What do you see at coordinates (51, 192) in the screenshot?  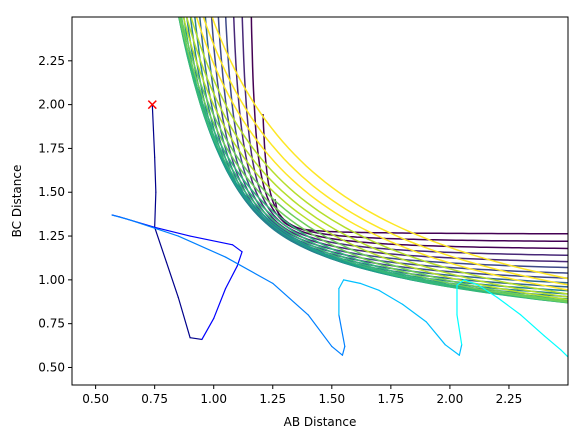 I see `y-tick-label: 1.50` at bounding box center [51, 192].